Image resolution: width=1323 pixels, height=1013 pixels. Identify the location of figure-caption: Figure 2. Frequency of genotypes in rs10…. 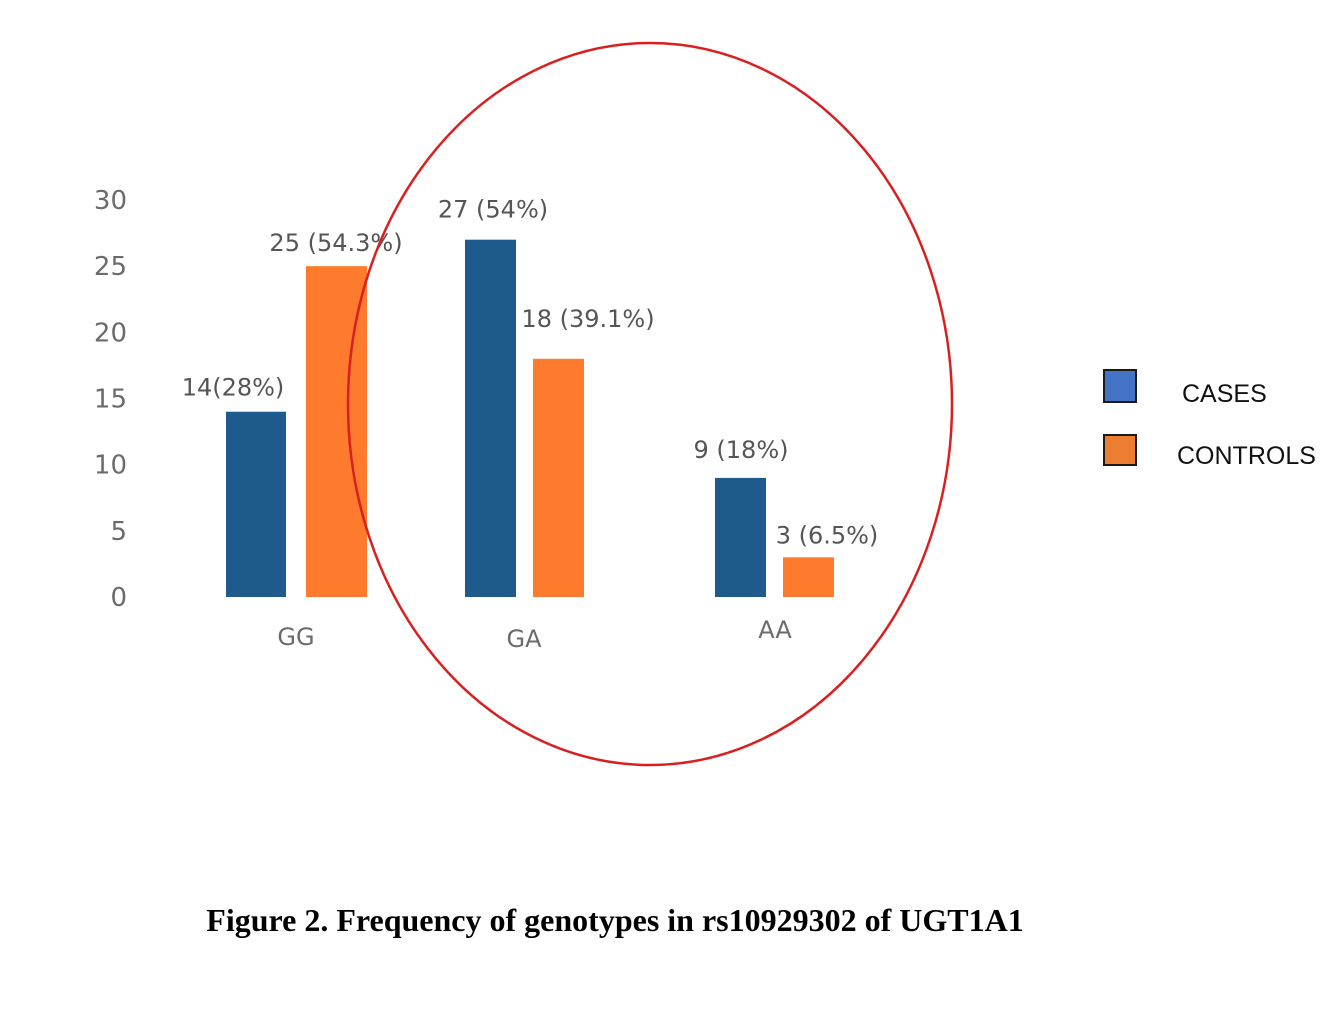
(615, 920).